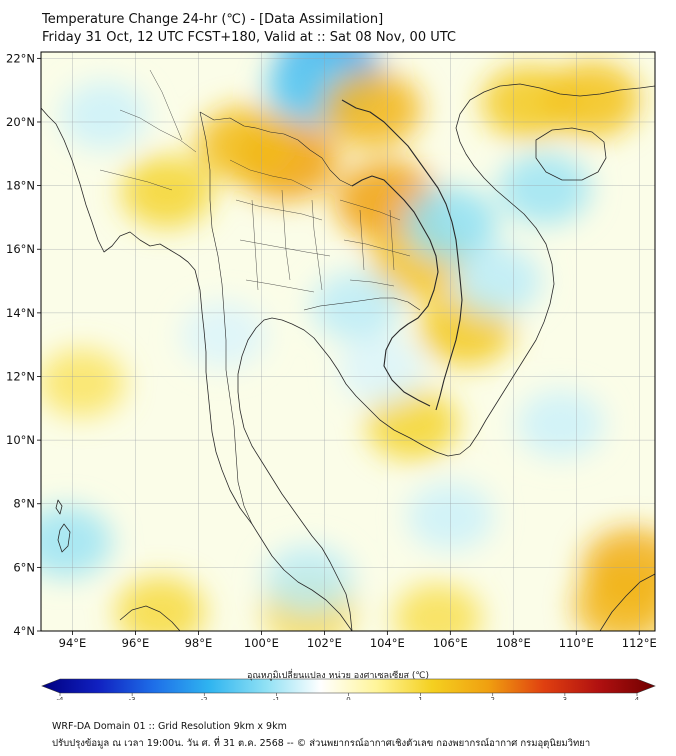  Describe the element at coordinates (324, 643) in the screenshot. I see `lon-tick-label-4: 102°E` at that location.